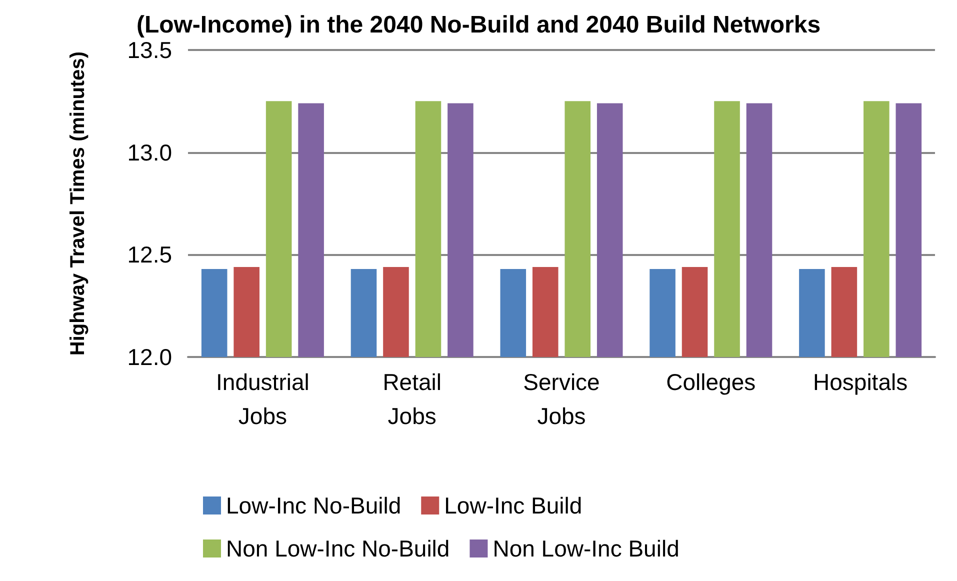 Image resolution: width=957 pixels, height=581 pixels. I want to click on x-tick-label: Service Jobs, so click(561, 399).